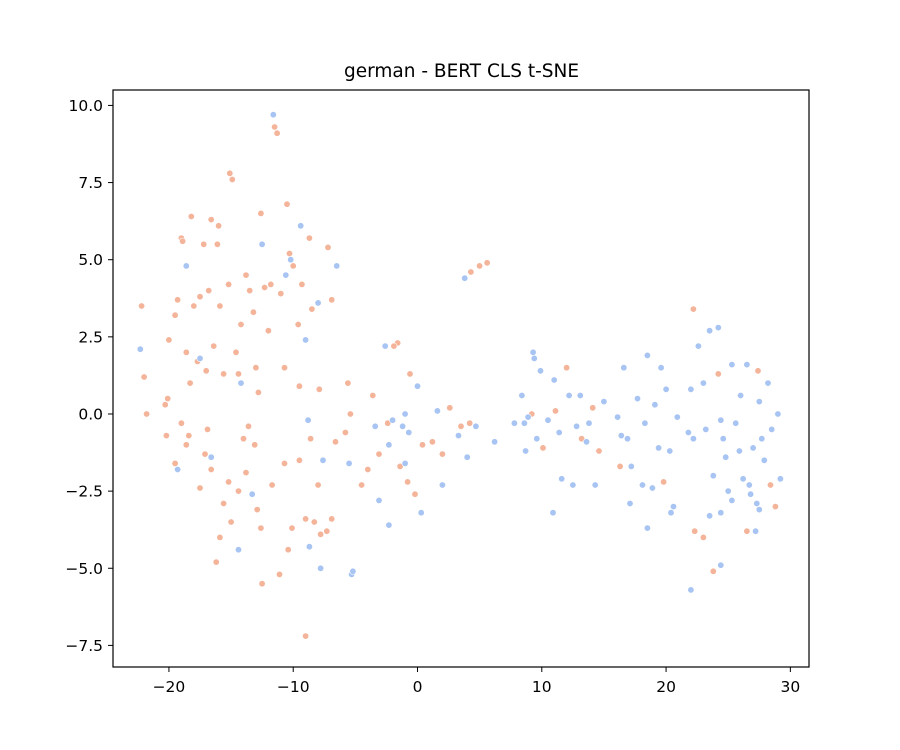 This screenshot has height=750, width=900. I want to click on y-tick-label: −7.5, so click(84, 646).